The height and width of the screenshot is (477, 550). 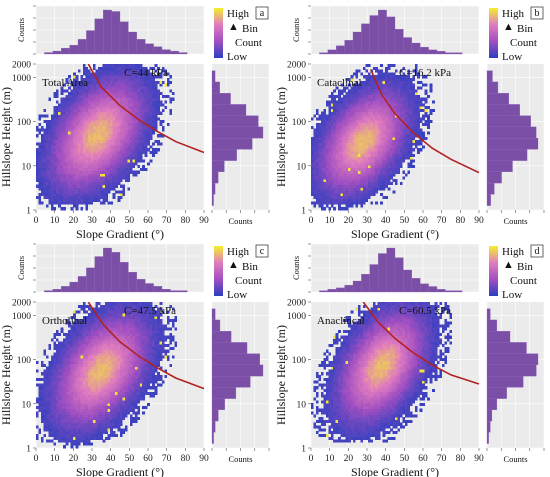 I want to click on y-tick-label: 1, so click(x=28, y=212).